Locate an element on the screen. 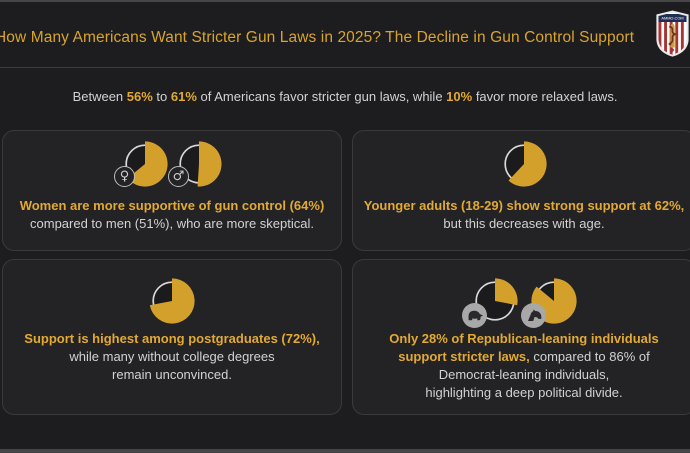  subtitle-segment: favor more relaxed laws. is located at coordinates (545, 96).